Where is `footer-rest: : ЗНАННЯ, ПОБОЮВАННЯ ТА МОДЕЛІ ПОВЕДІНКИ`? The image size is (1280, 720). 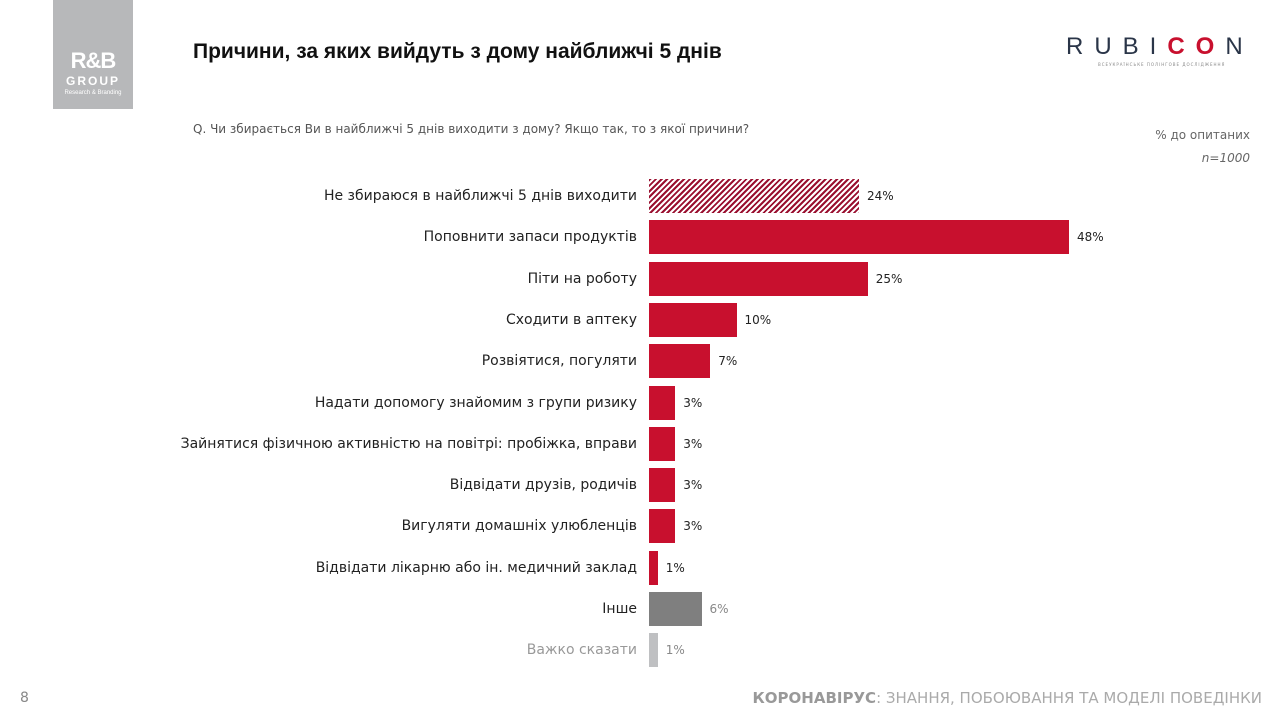 footer-rest: : ЗНАННЯ, ПОБОЮВАННЯ ТА МОДЕЛІ ПОВЕДІНКИ is located at coordinates (1069, 698).